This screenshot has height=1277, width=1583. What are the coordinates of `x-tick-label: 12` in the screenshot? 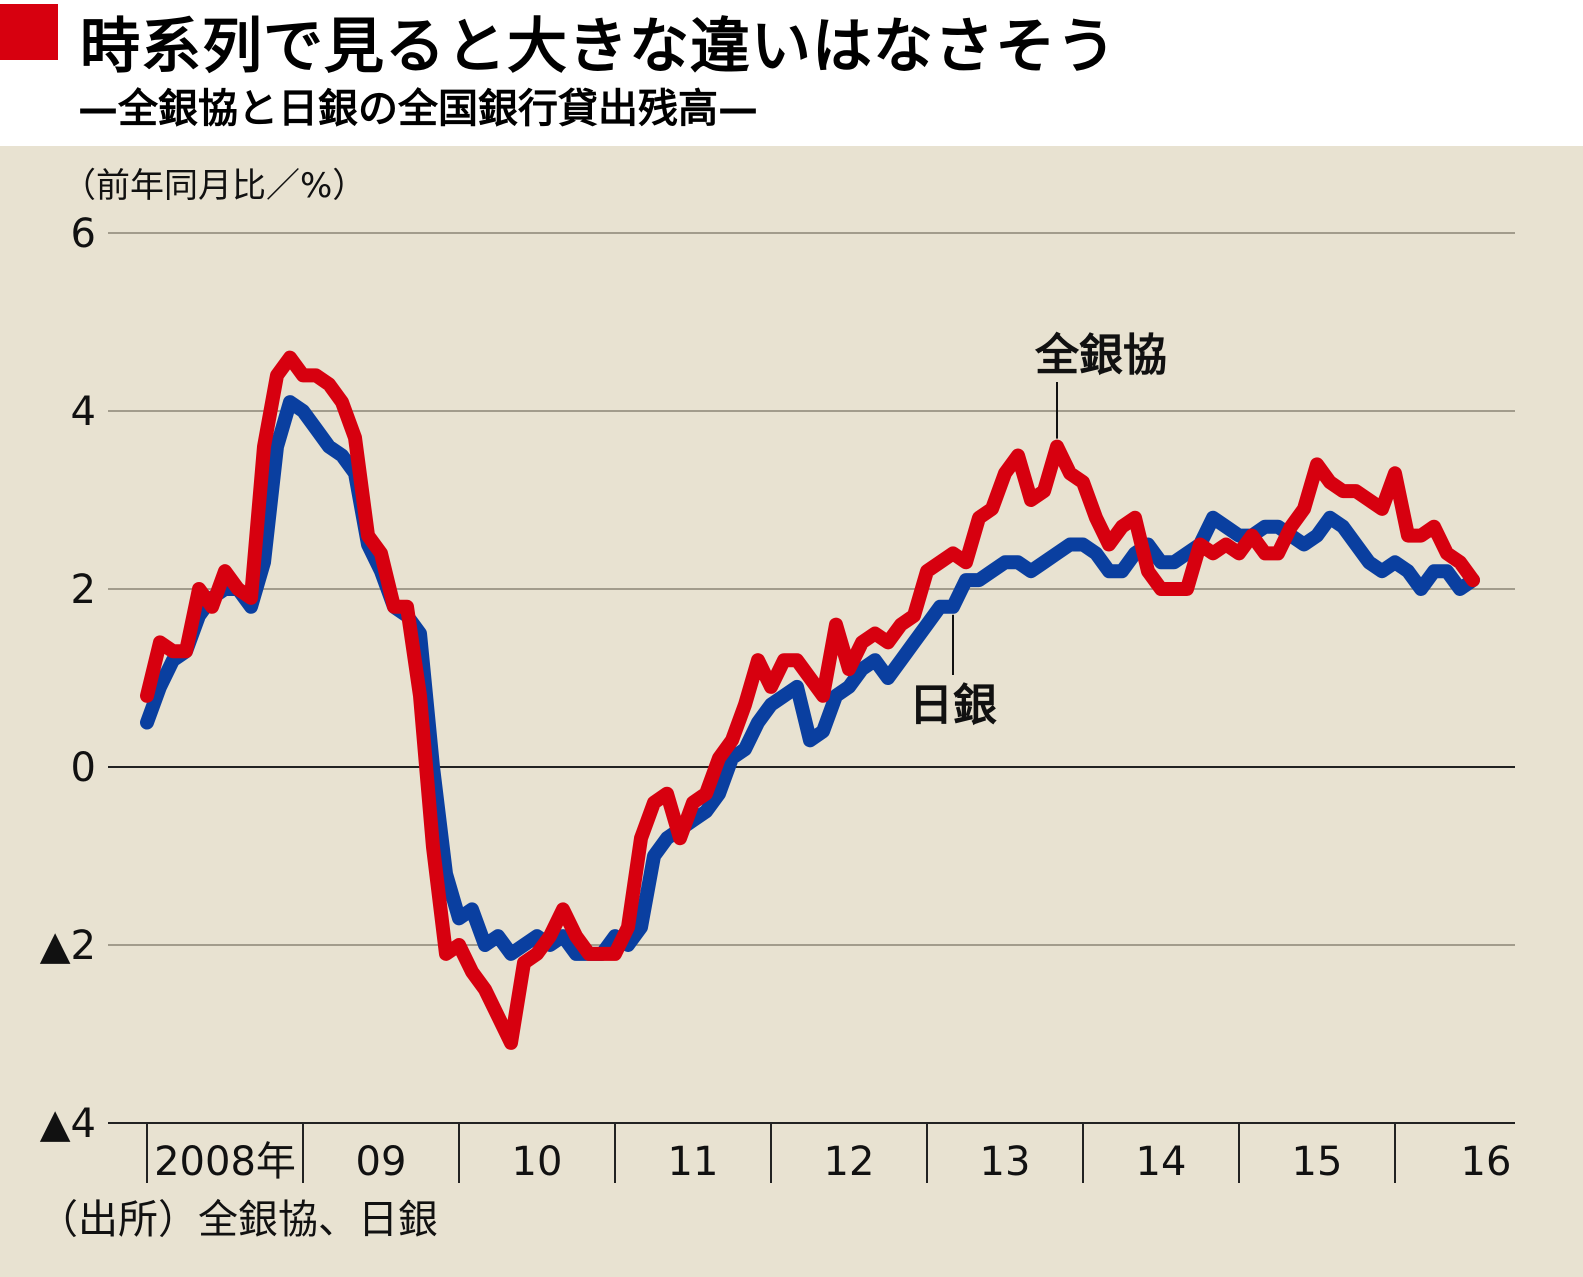 It's located at (849, 1162).